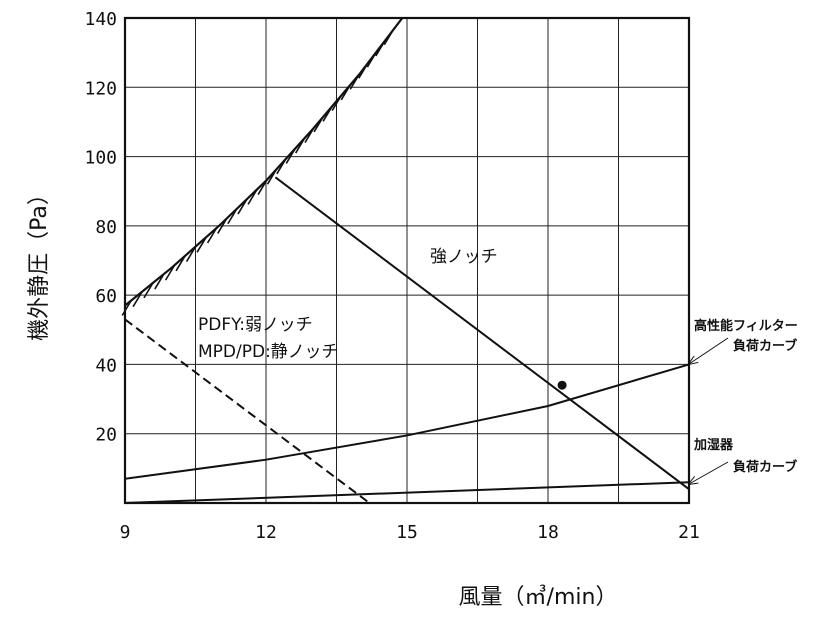 The width and height of the screenshot is (829, 619). I want to click on x-tick-label: 18, so click(548, 532).